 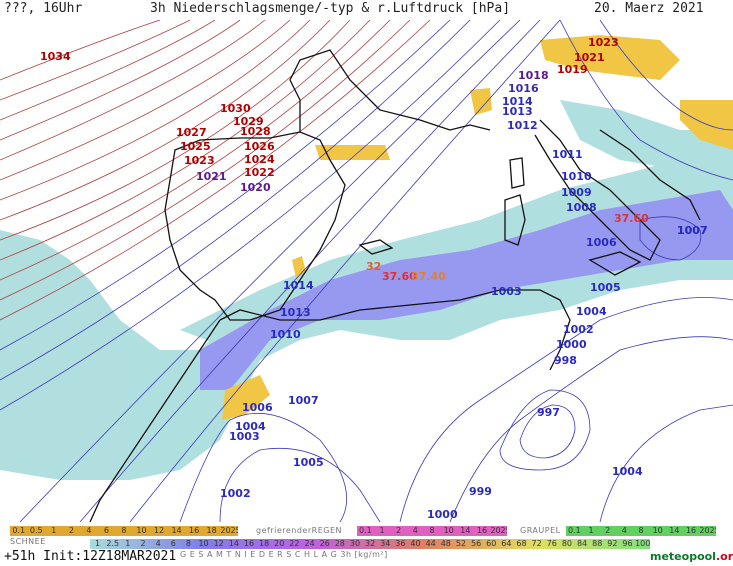 I want to click on legend-tick: 30, so click(x=355, y=543).